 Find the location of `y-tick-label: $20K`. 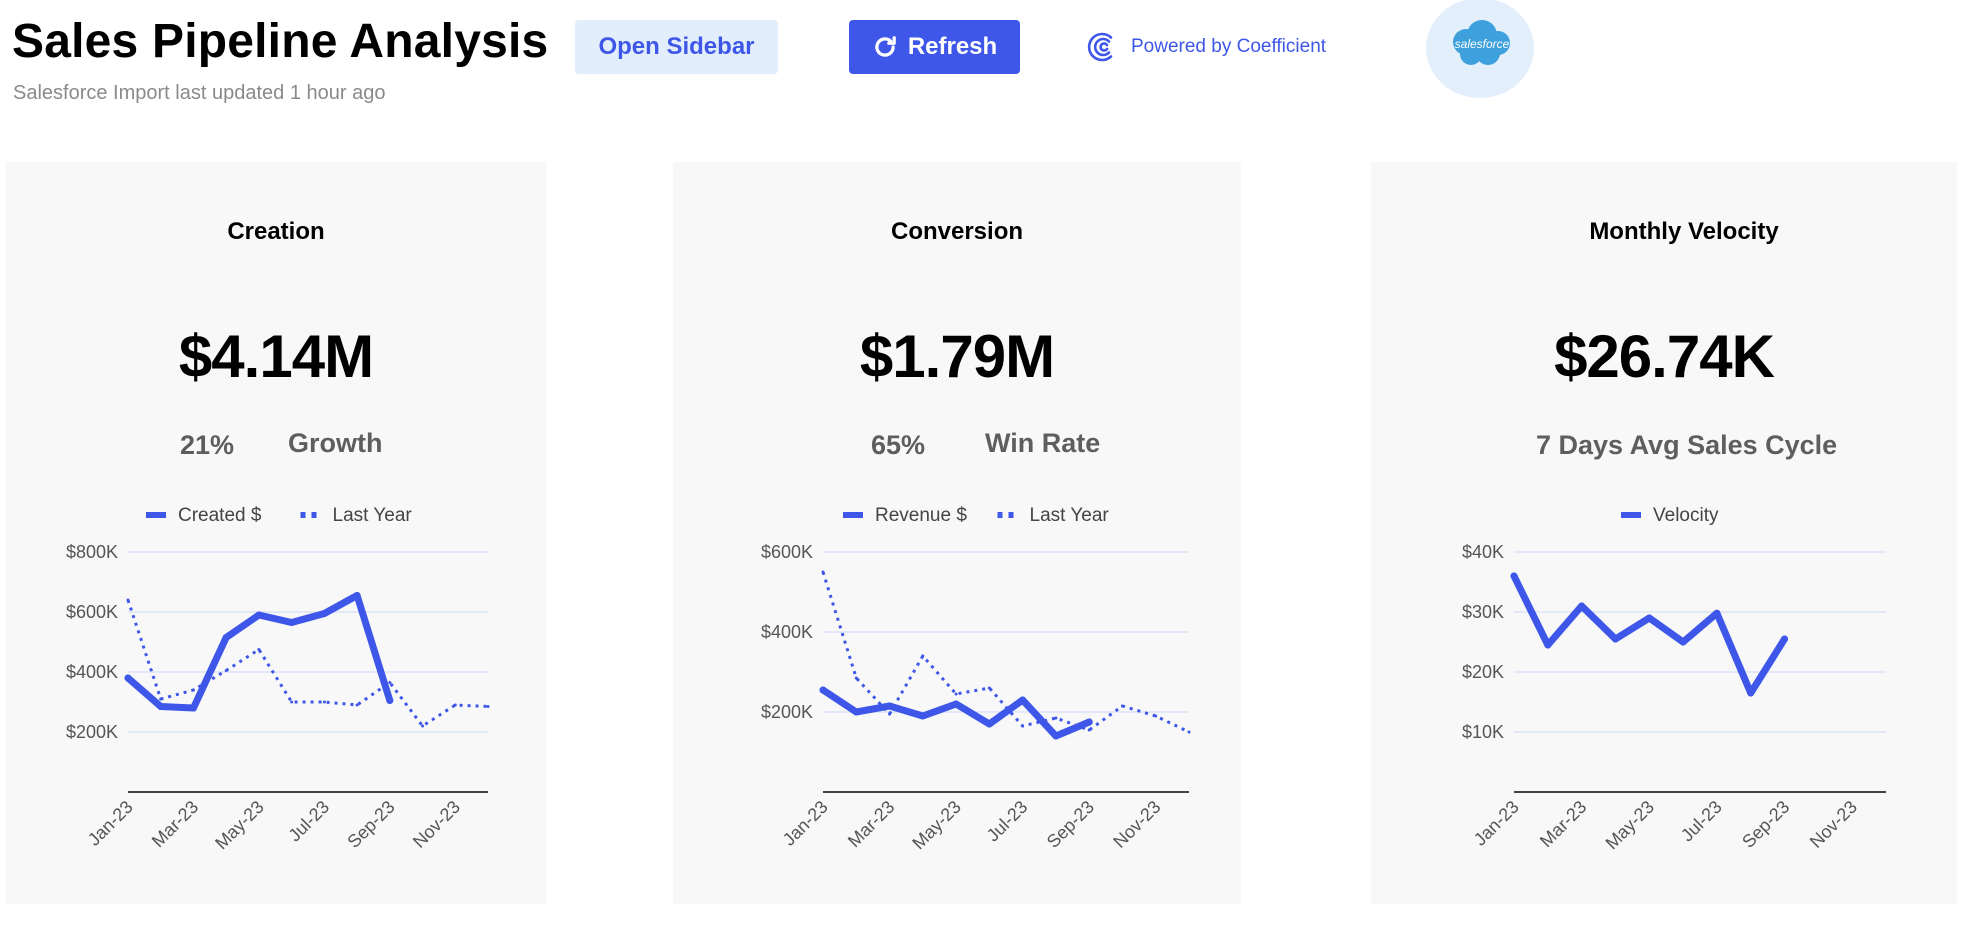

y-tick-label: $20K is located at coordinates (1483, 672).